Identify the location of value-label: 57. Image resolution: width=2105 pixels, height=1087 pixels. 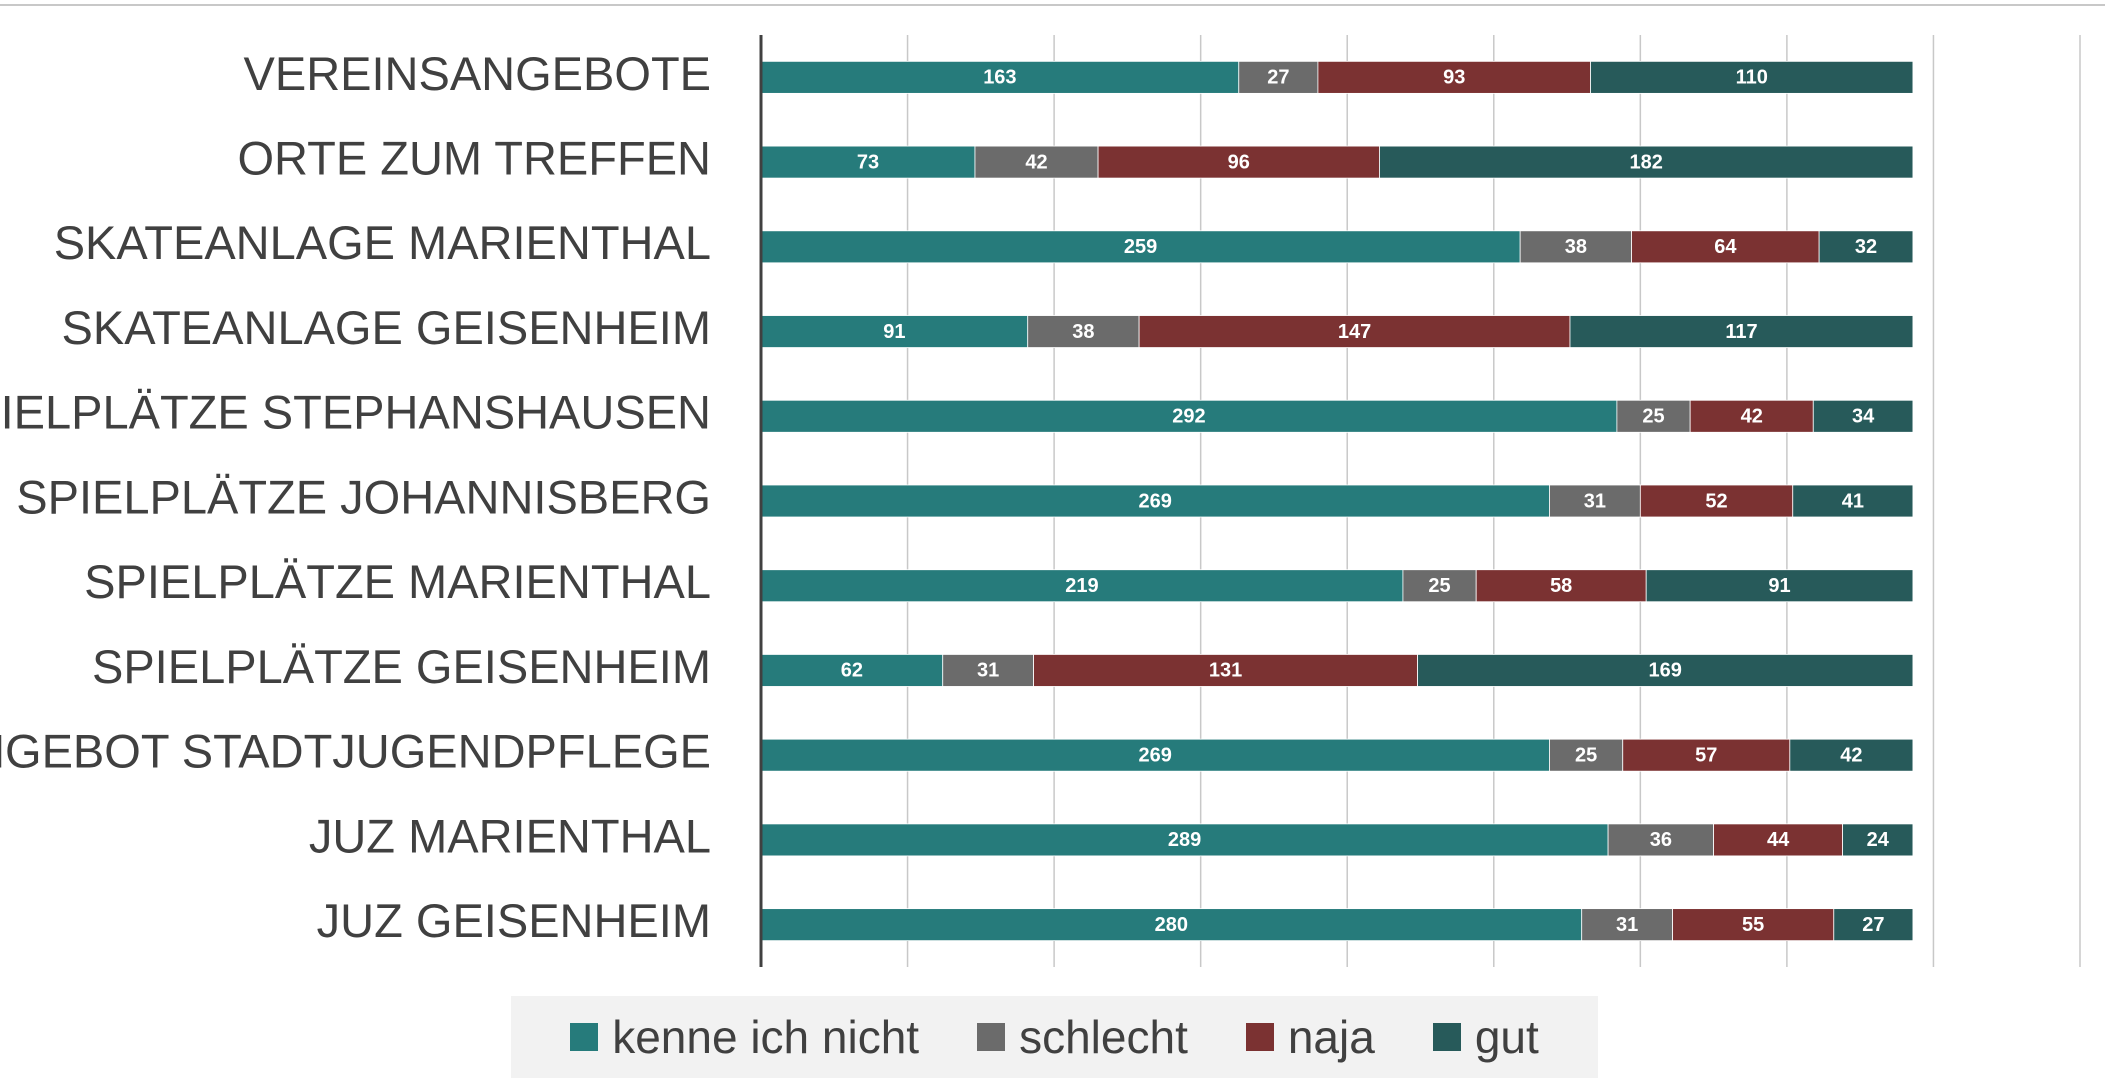
(1706, 755).